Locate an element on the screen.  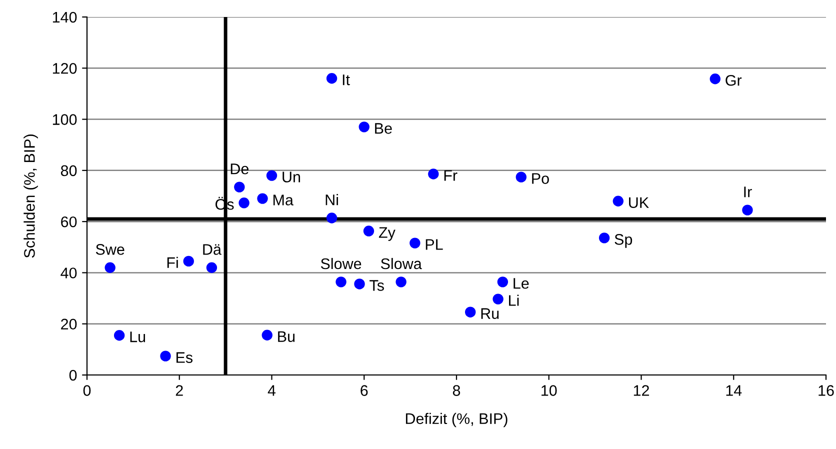
x-tick-label: 12 is located at coordinates (641, 390).